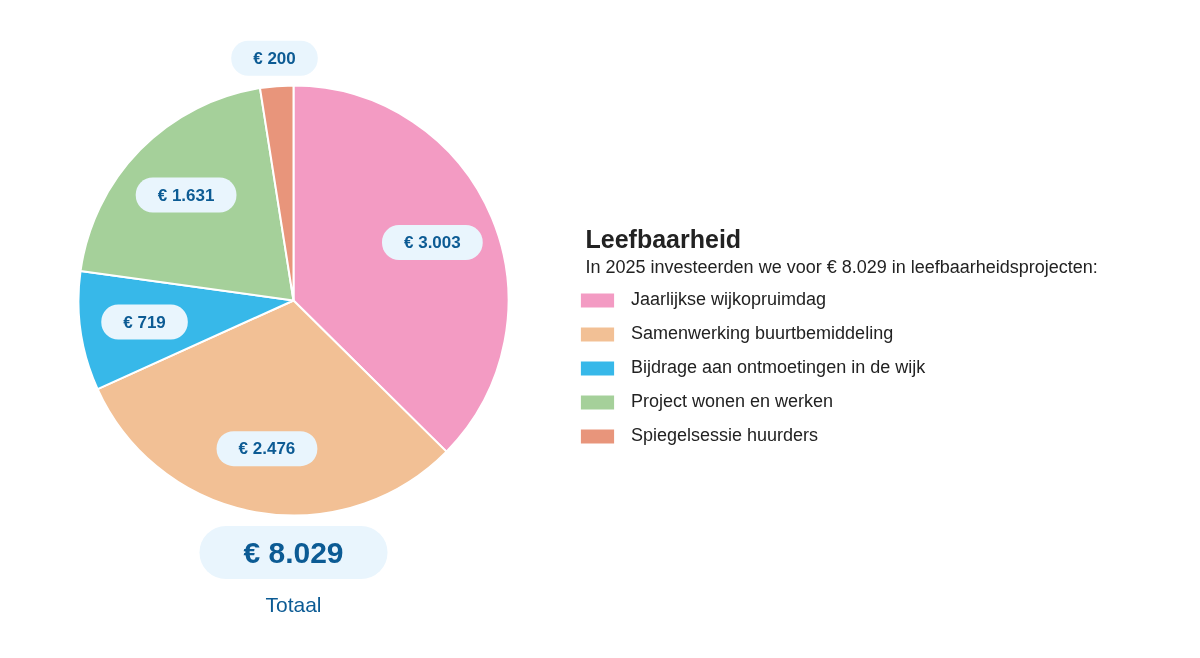 The image size is (1200, 658). What do you see at coordinates (267, 449) in the screenshot?
I see `data-label: € 2.476` at bounding box center [267, 449].